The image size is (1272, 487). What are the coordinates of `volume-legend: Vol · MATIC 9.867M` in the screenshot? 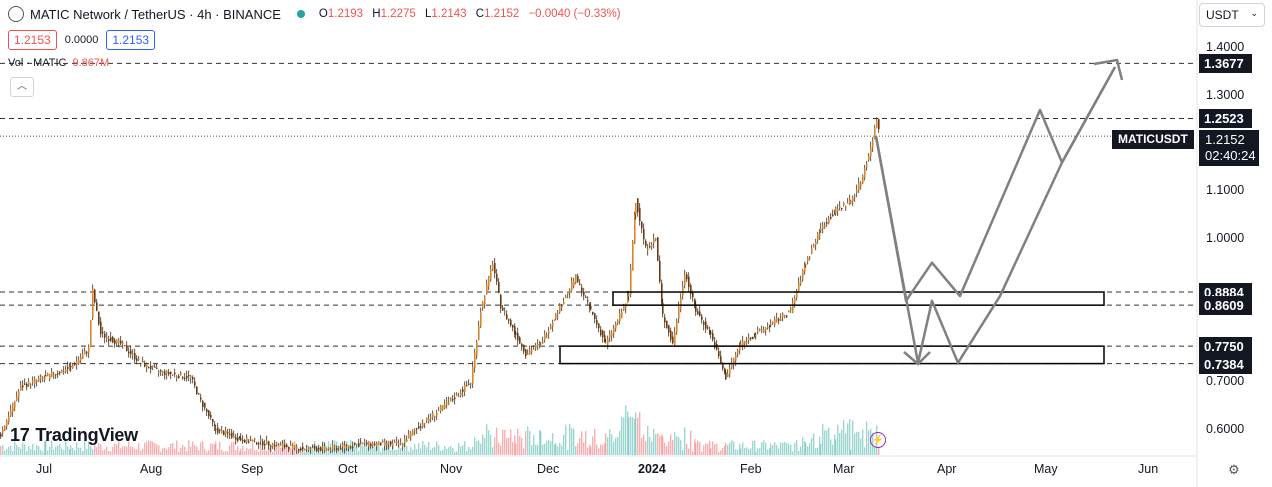 It's located at (58, 63).